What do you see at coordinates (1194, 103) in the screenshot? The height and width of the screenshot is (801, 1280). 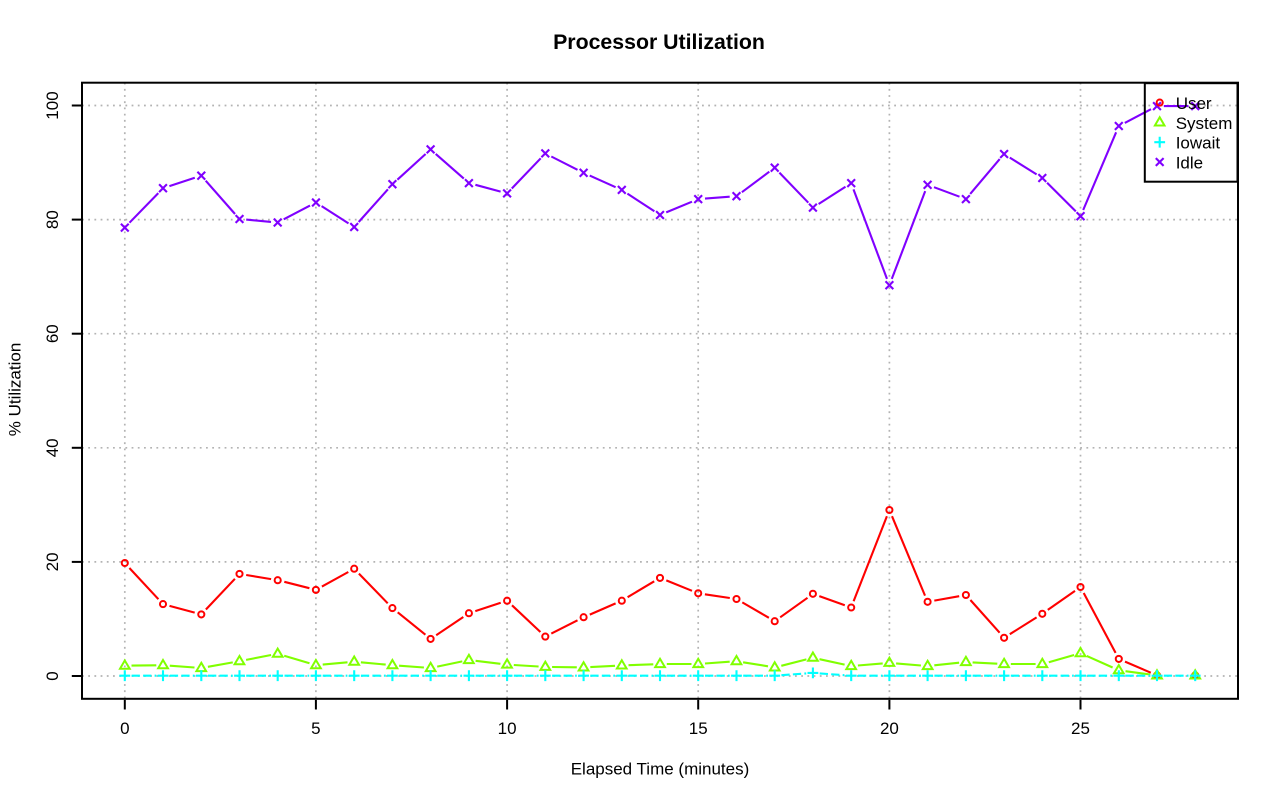 I see `svg-text: User` at bounding box center [1194, 103].